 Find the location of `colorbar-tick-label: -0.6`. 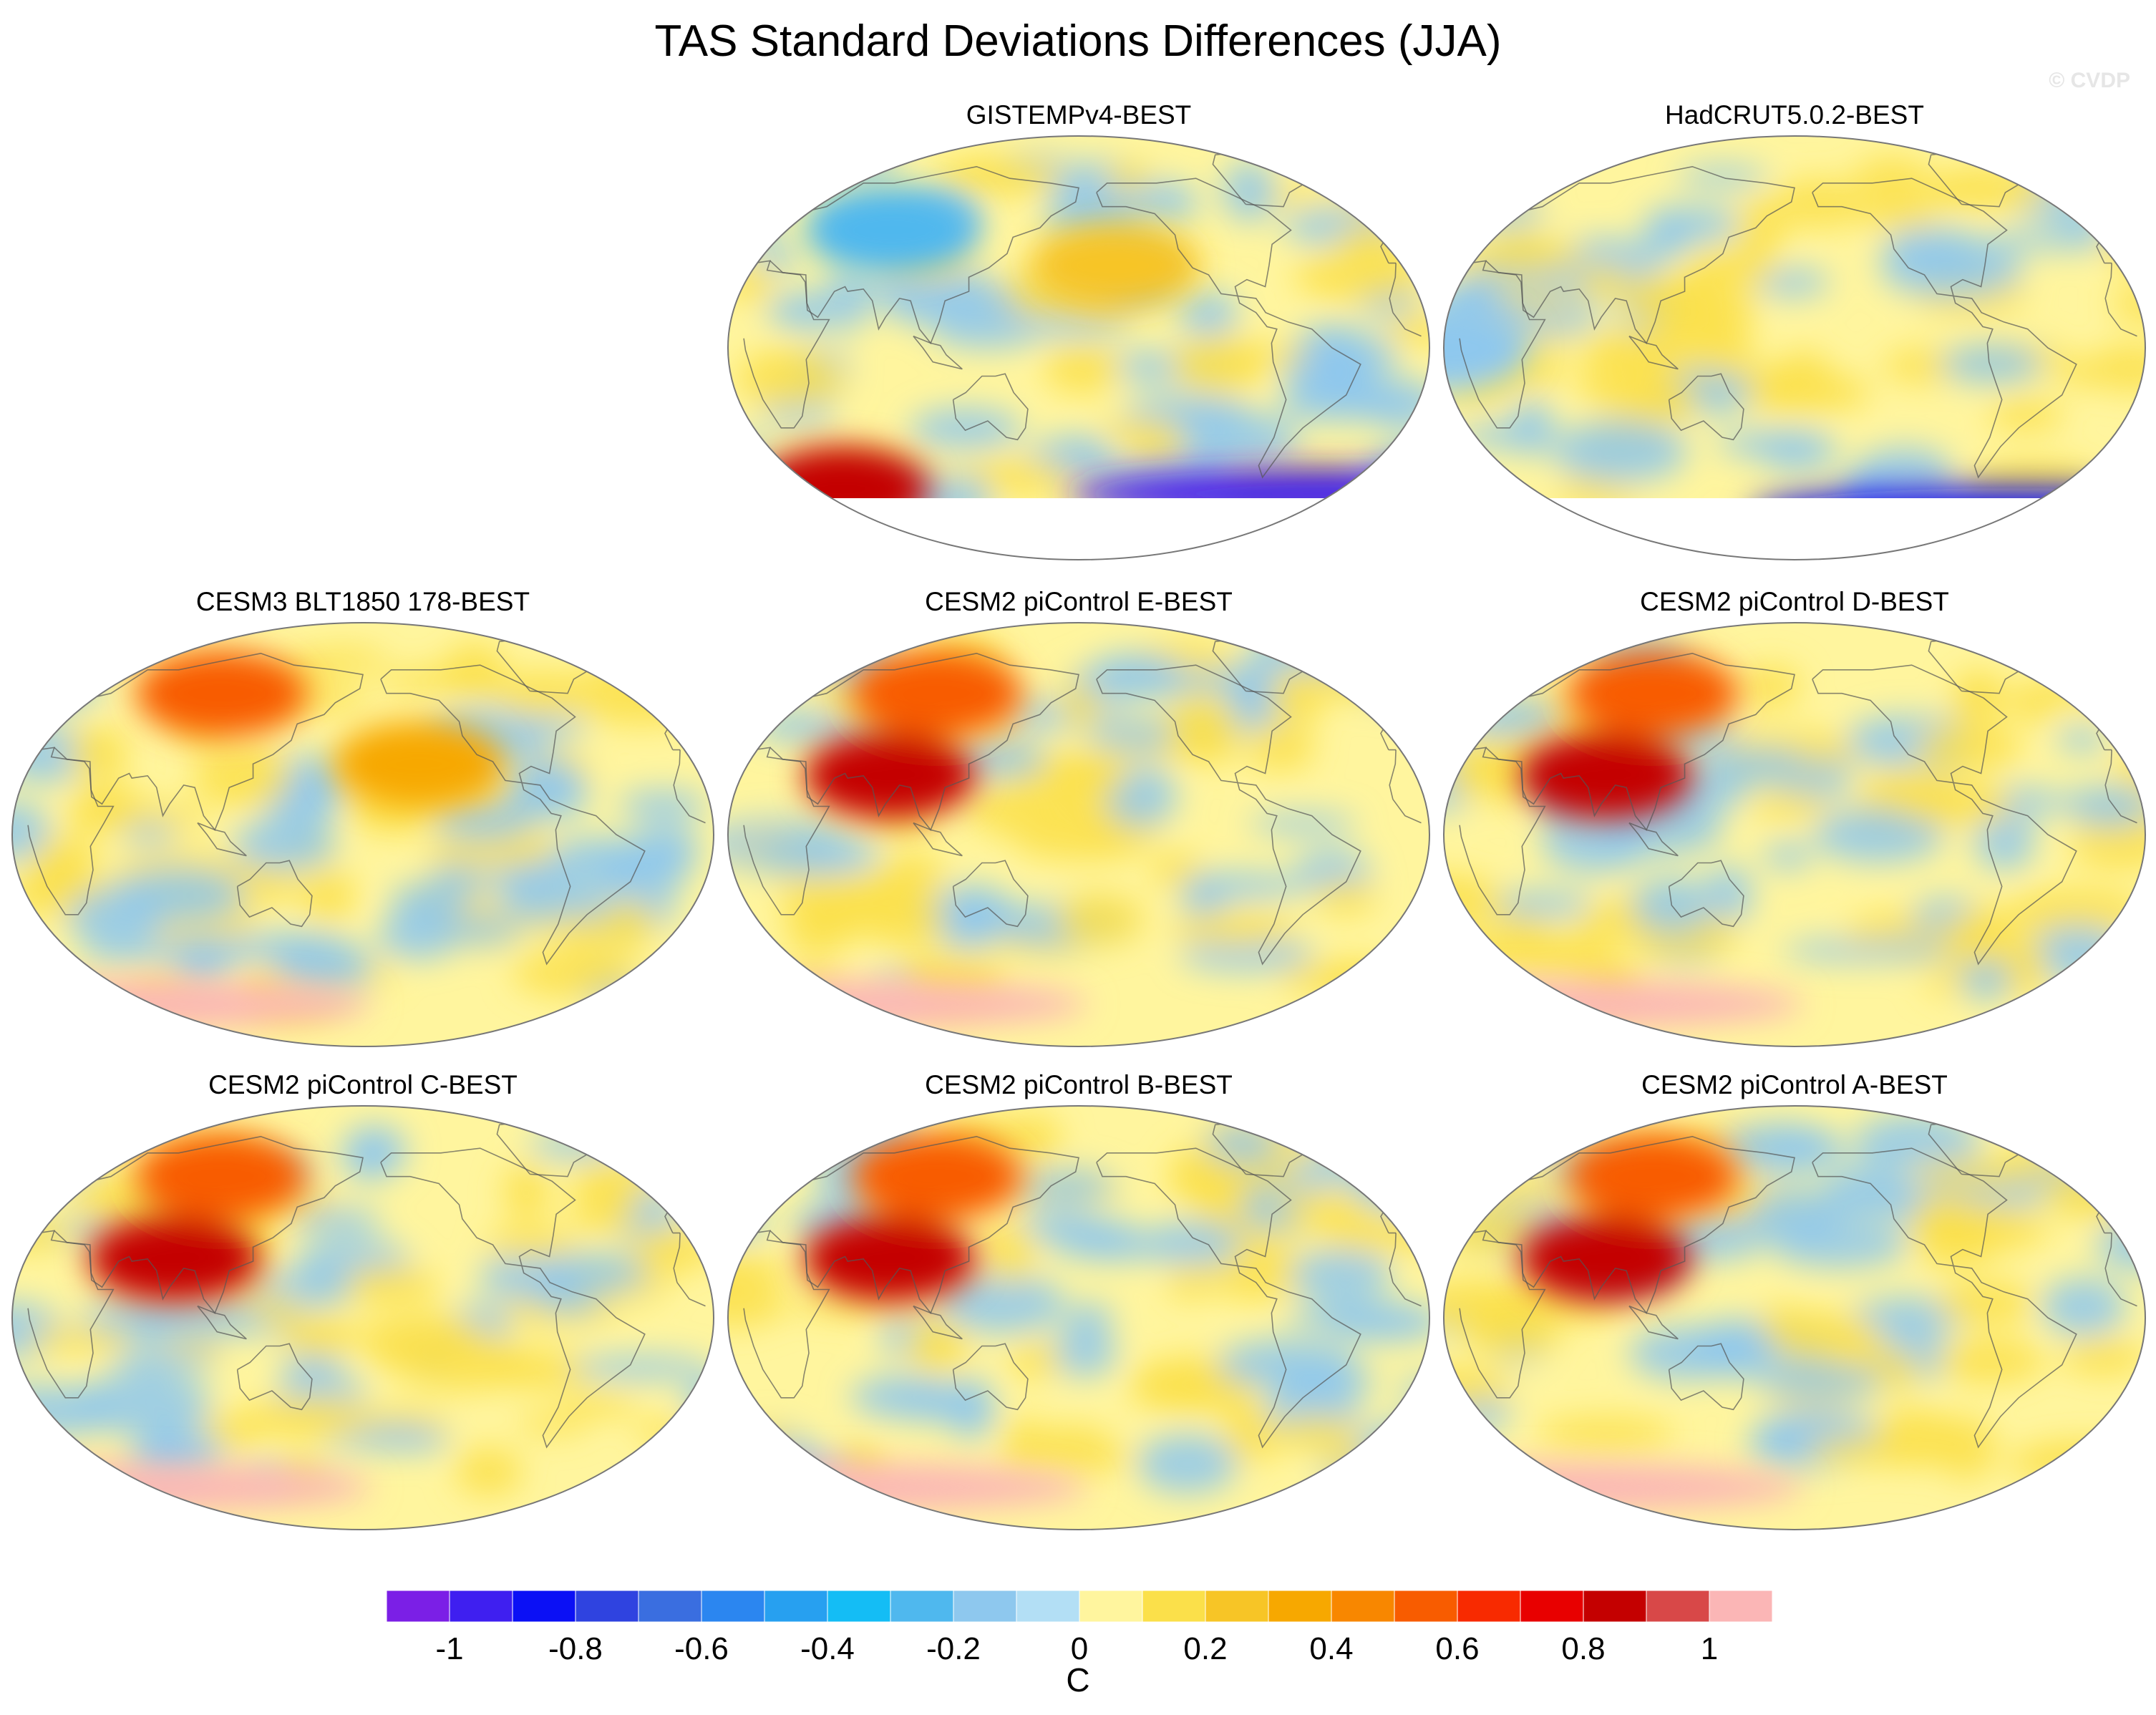

colorbar-tick-label: -0.6 is located at coordinates (701, 1646).